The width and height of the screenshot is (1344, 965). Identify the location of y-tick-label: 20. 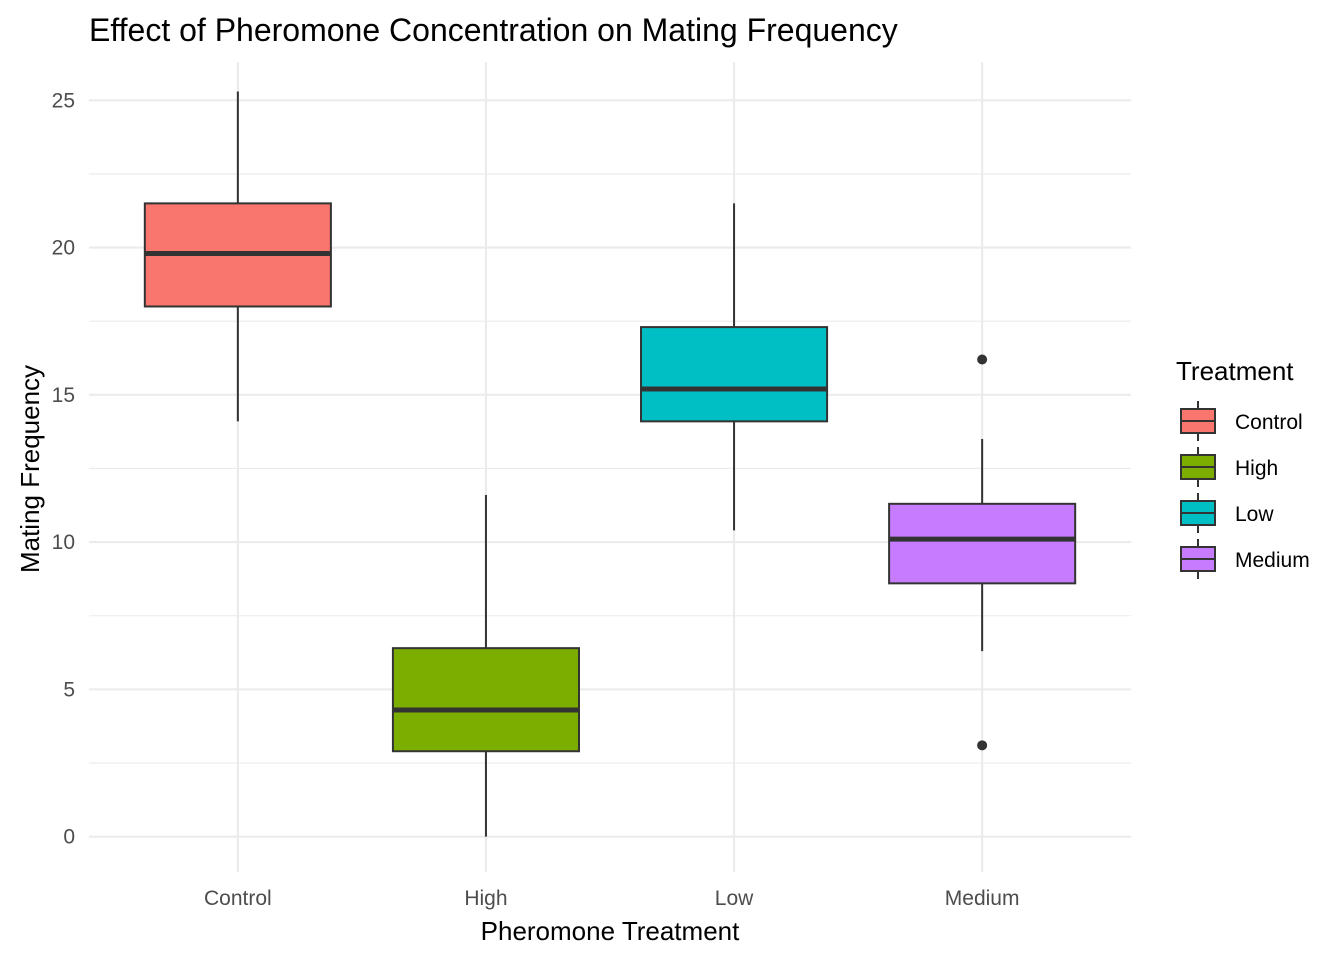
(63, 248).